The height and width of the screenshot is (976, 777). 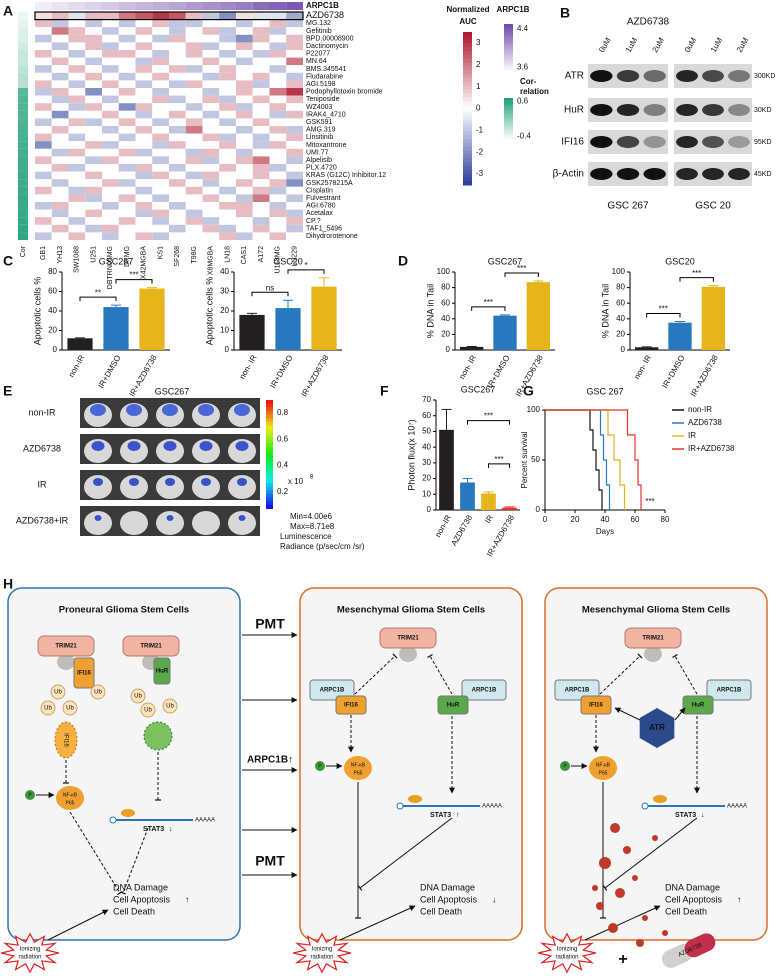 What do you see at coordinates (70, 803) in the screenshot?
I see `p65-label: P65` at bounding box center [70, 803].